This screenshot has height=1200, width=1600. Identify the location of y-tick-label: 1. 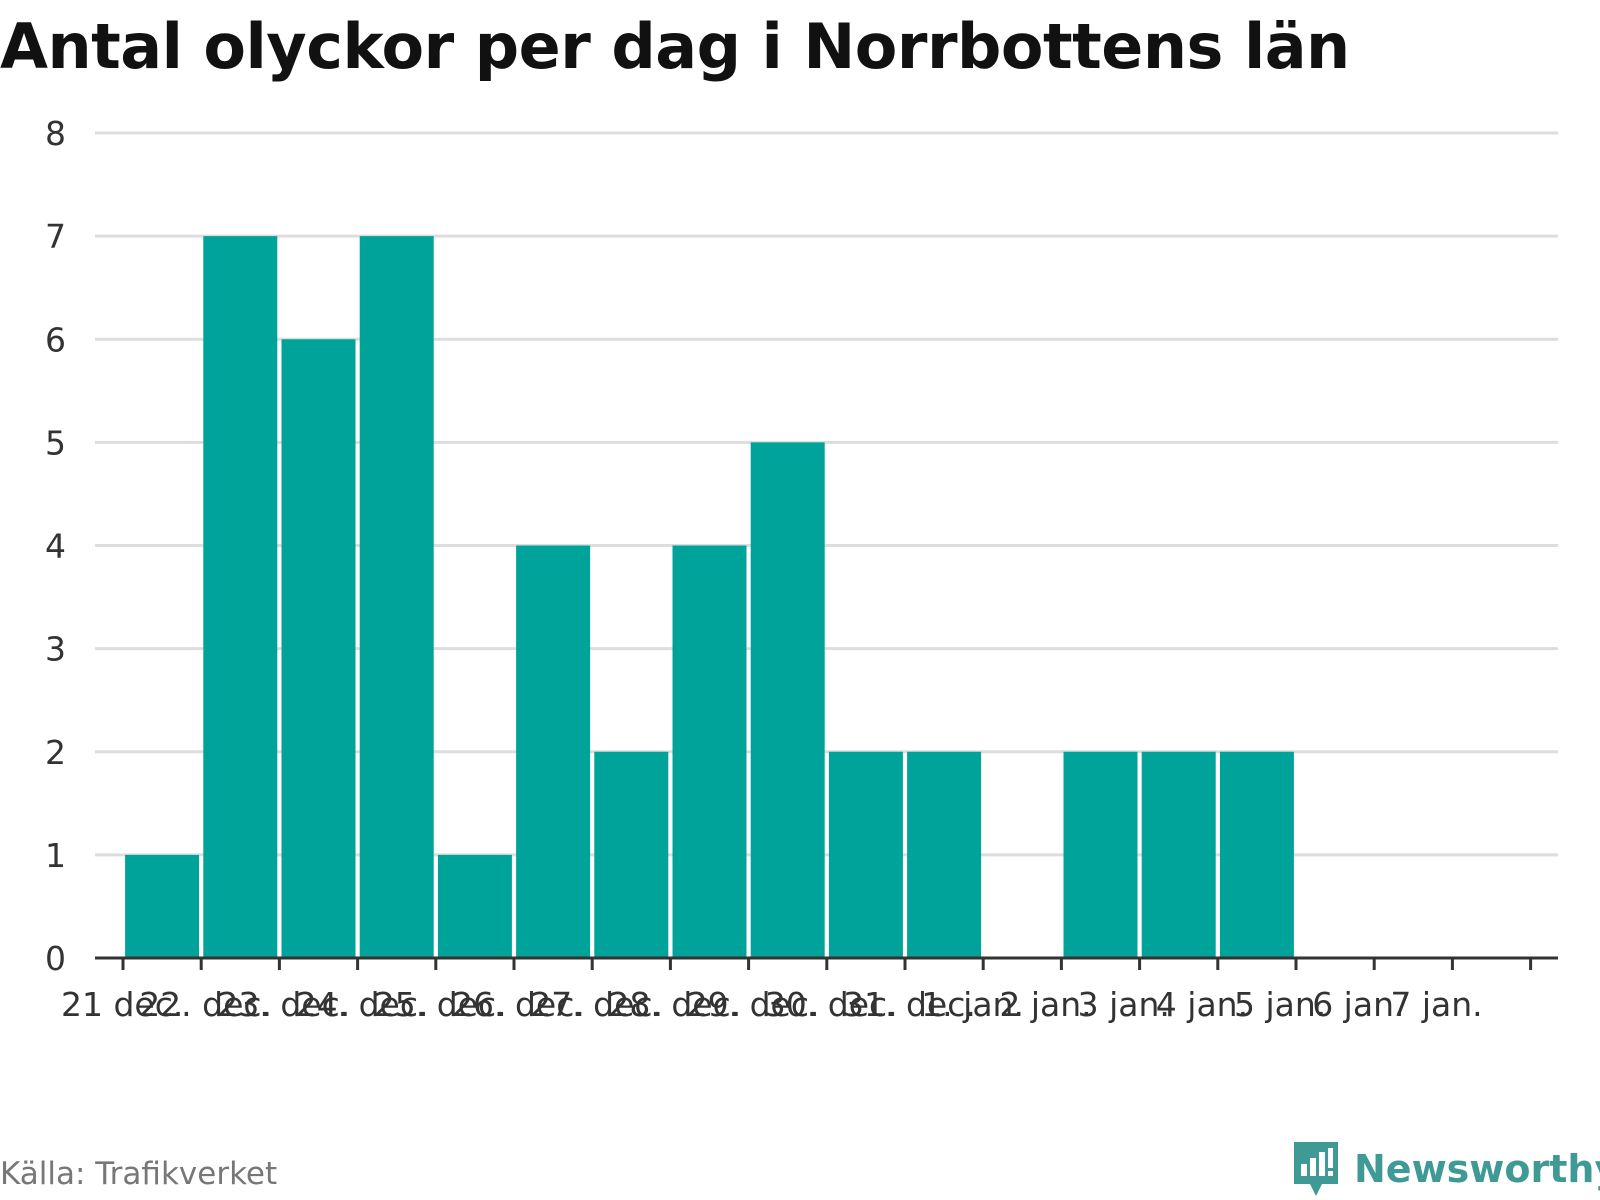
(55, 855).